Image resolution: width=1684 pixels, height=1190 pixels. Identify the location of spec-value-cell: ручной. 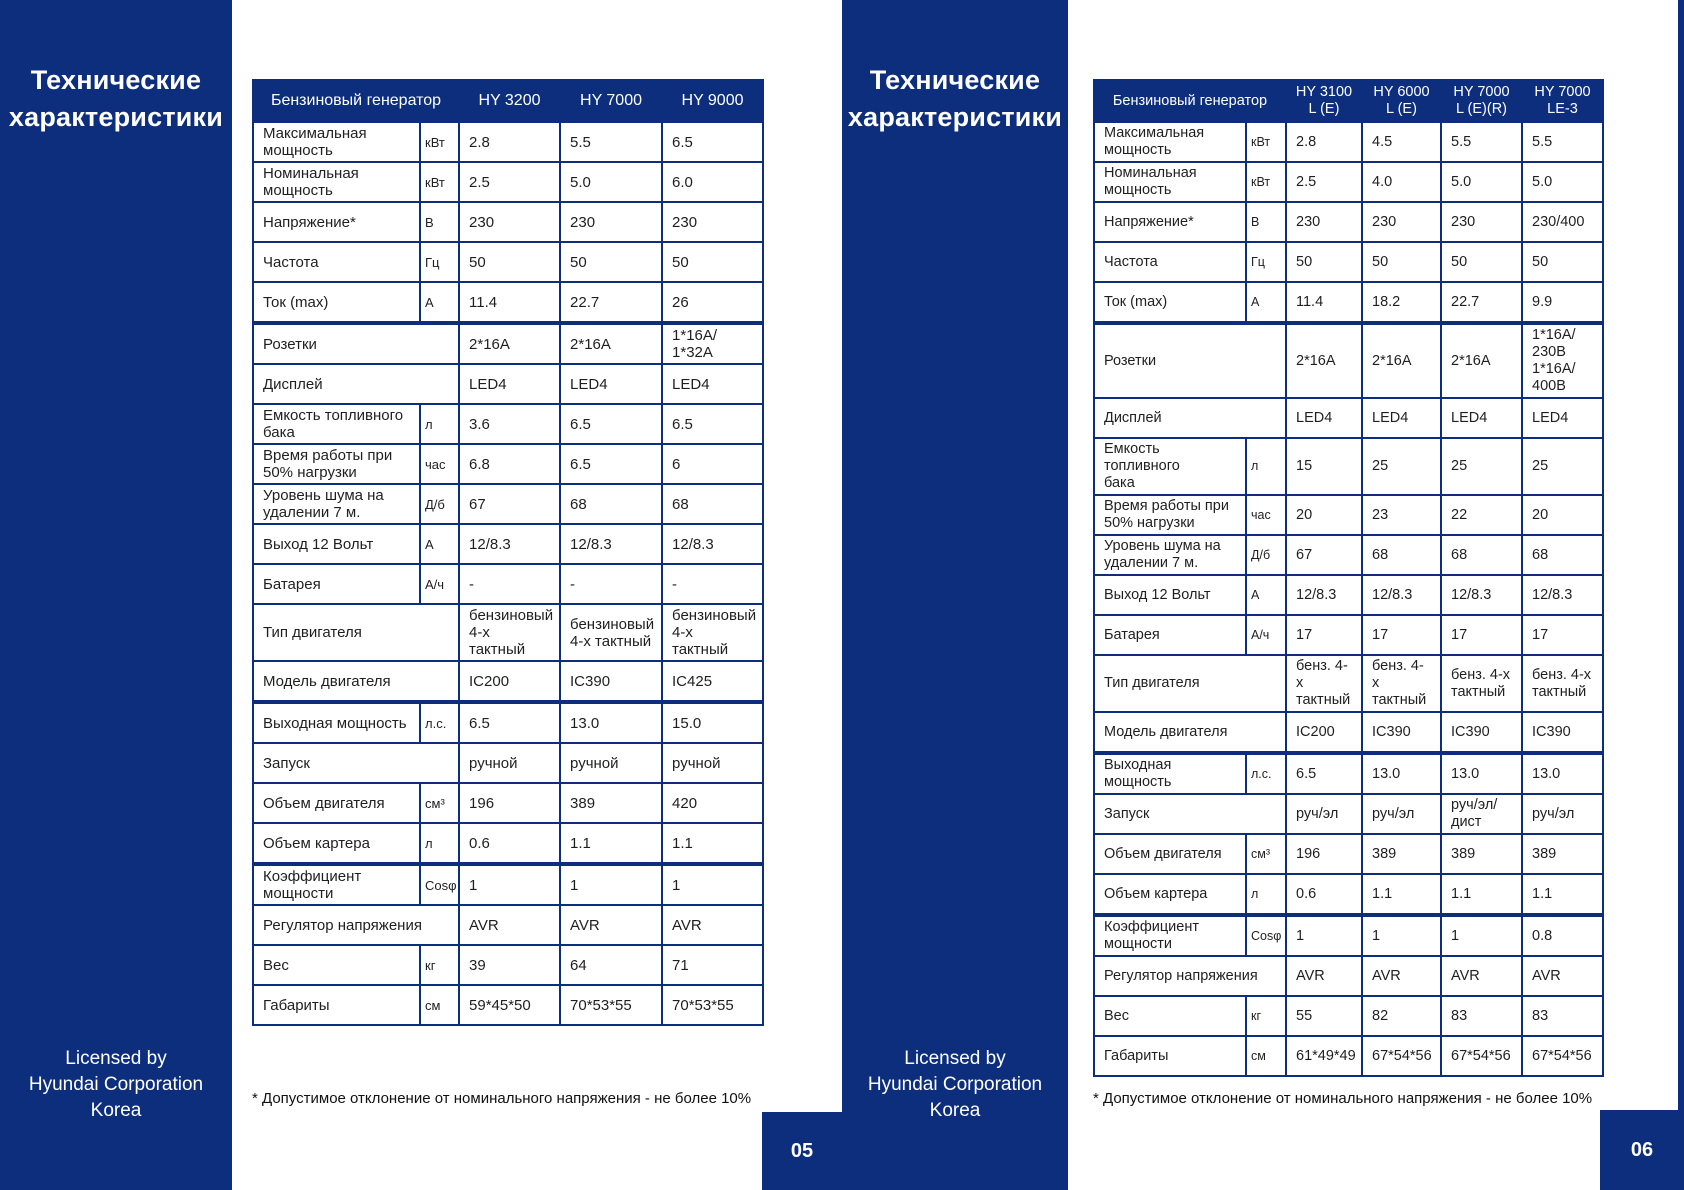
(611, 763).